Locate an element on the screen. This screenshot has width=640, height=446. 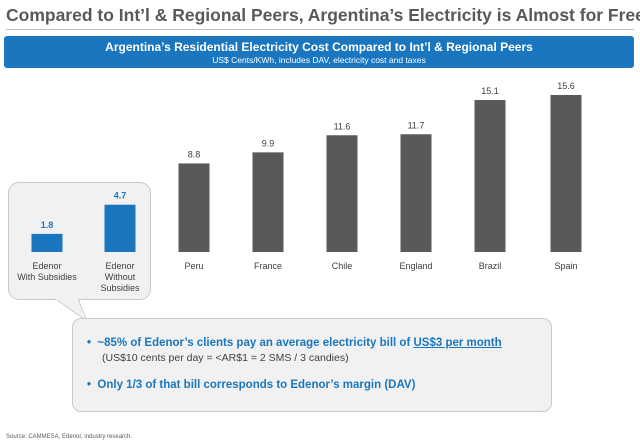
value-label-0: 1.8 is located at coordinates (47, 225).